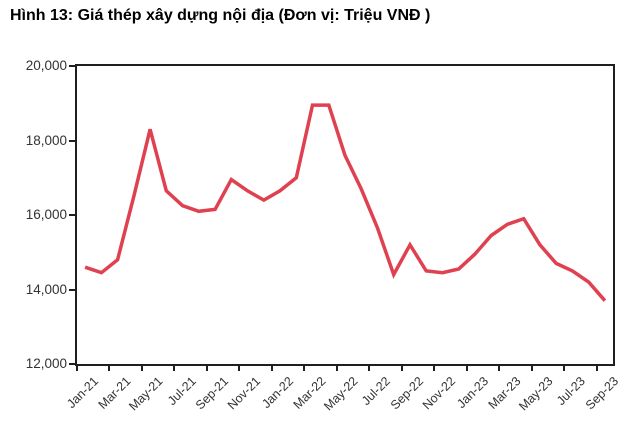  What do you see at coordinates (244, 393) in the screenshot?
I see `x-tick-label: Nov-21` at bounding box center [244, 393].